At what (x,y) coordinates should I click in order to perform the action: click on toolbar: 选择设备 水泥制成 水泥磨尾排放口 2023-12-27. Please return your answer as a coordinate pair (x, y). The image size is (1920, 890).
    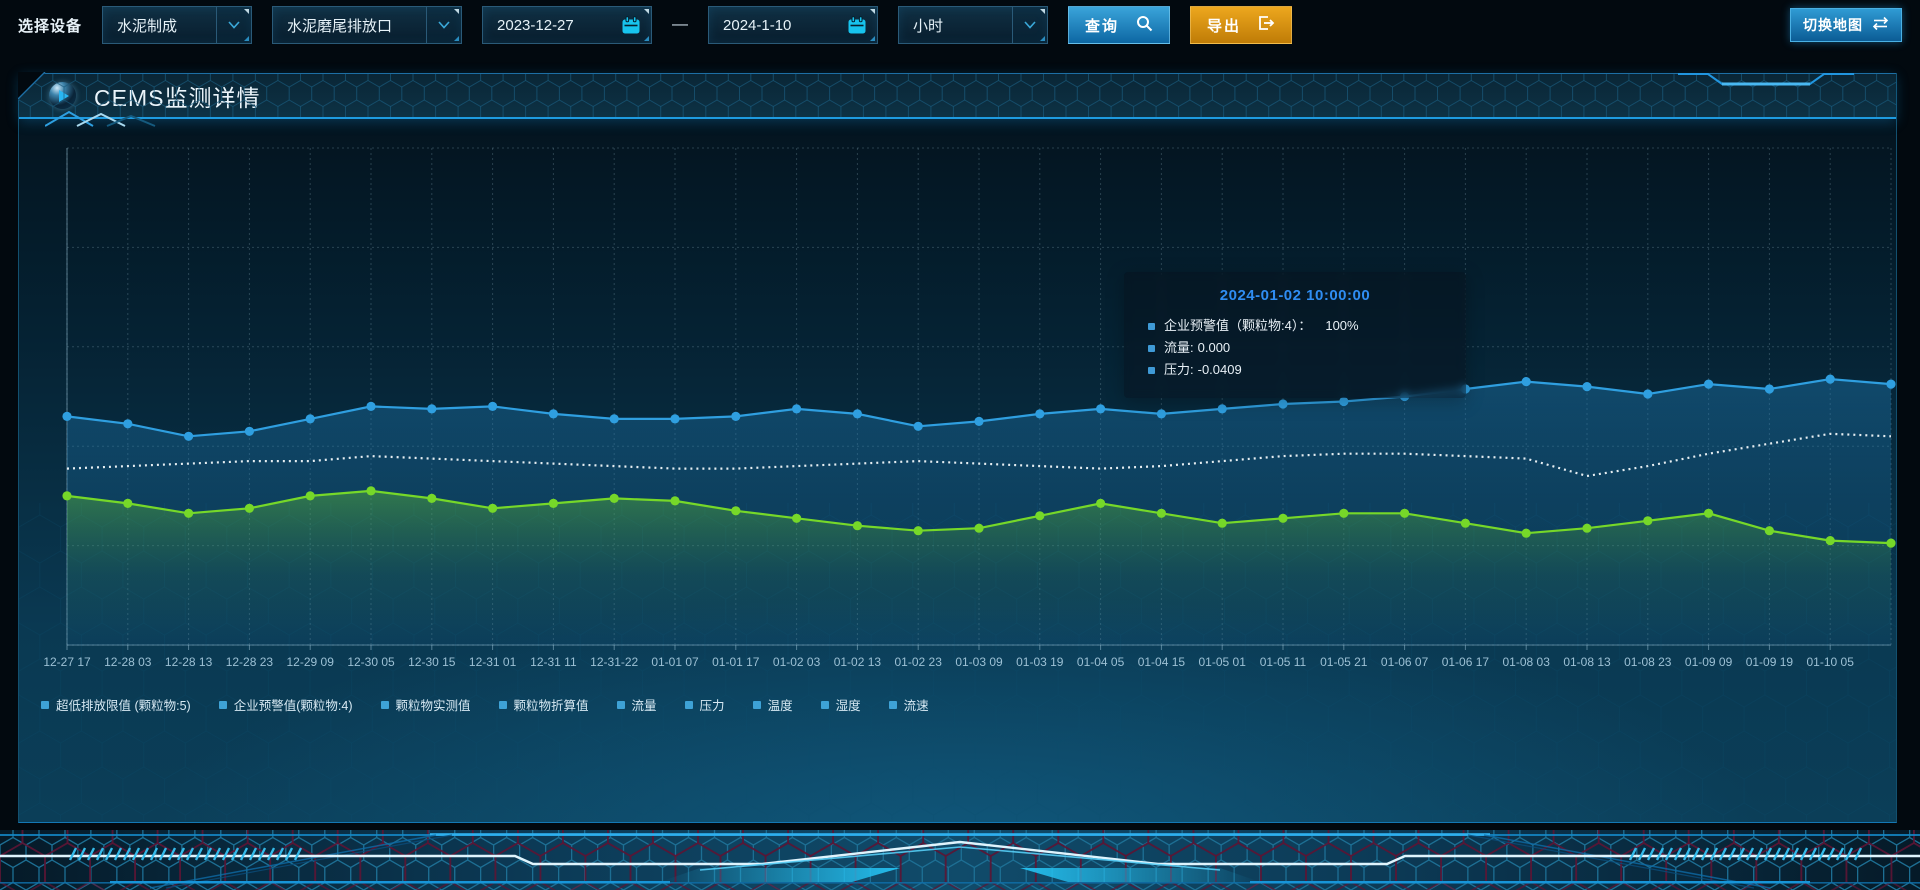
    Looking at the image, I should click on (960, 25).